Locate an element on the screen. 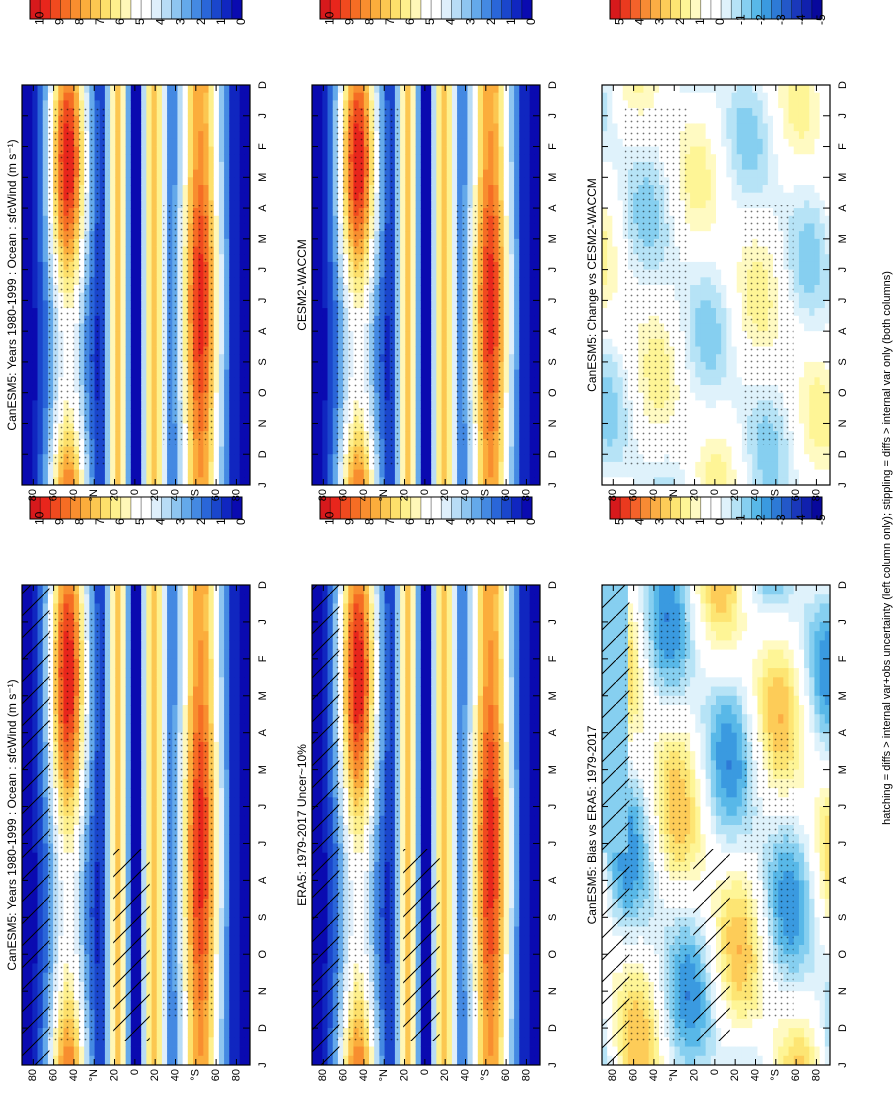  colorbar-frame is located at coordinates (426, 508).